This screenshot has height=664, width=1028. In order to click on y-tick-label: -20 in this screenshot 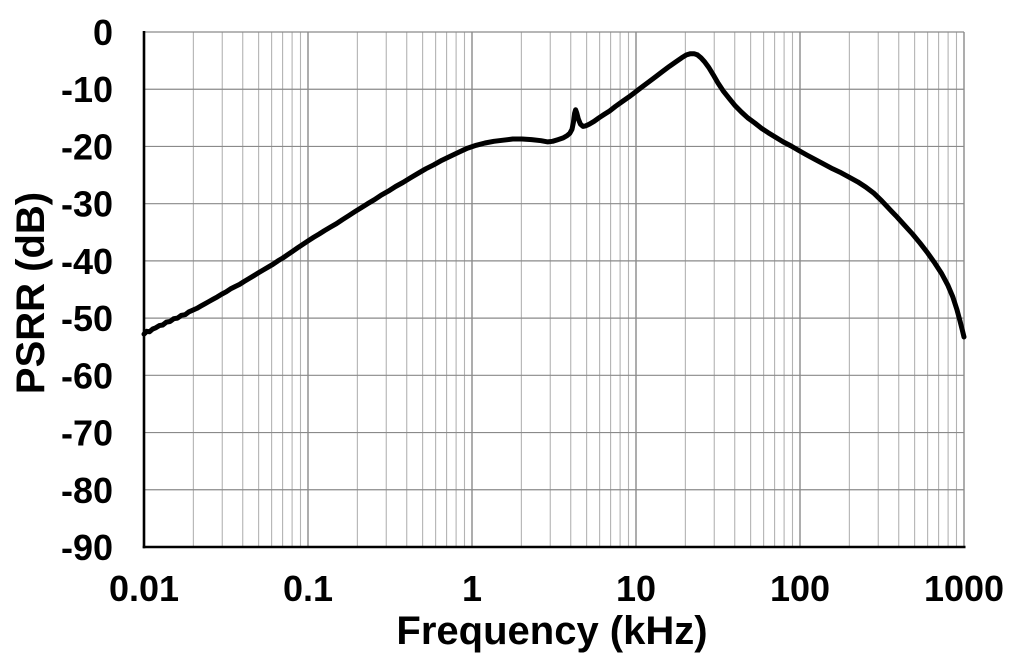, I will do `click(87, 146)`.